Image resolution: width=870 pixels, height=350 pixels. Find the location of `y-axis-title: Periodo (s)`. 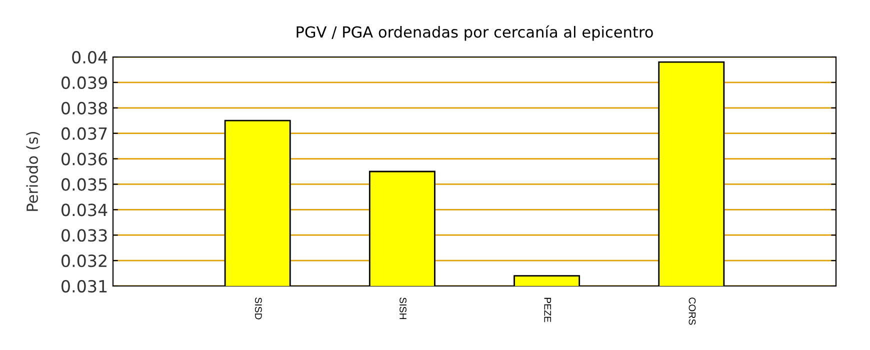

y-axis-title: Periodo (s) is located at coordinates (33, 171).